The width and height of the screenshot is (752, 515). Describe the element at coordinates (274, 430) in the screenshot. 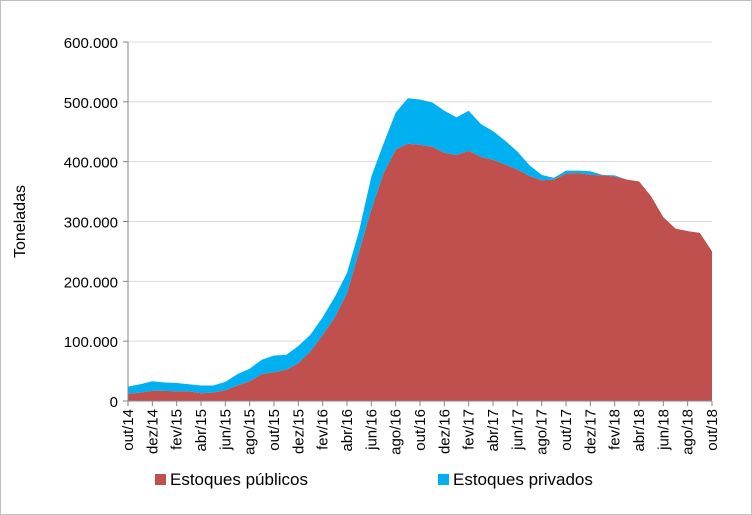

I see `x-tick-label: out/15` at that location.